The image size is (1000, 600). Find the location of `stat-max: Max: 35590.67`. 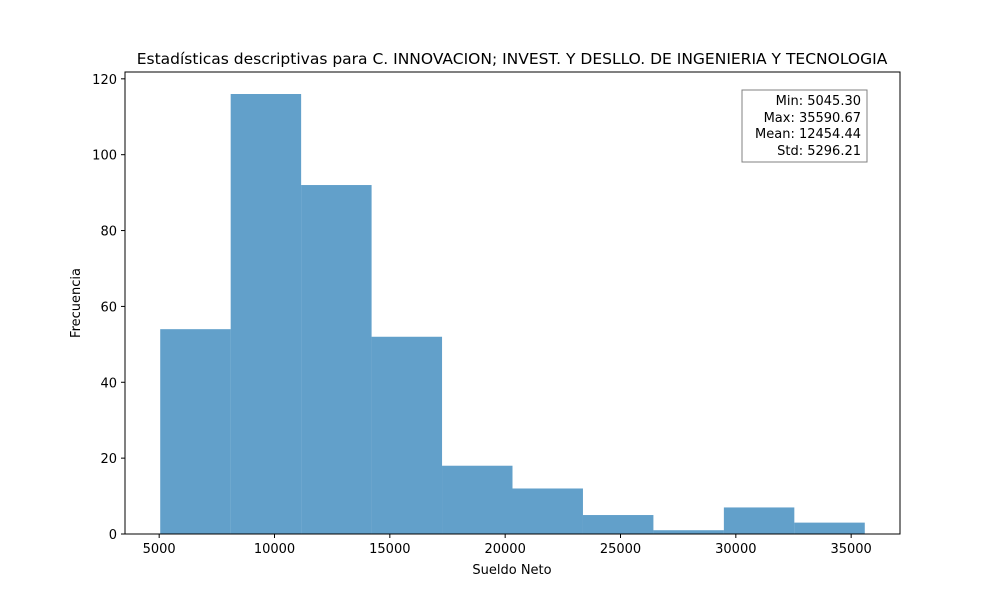

stat-max: Max: 35590.67 is located at coordinates (812, 118).